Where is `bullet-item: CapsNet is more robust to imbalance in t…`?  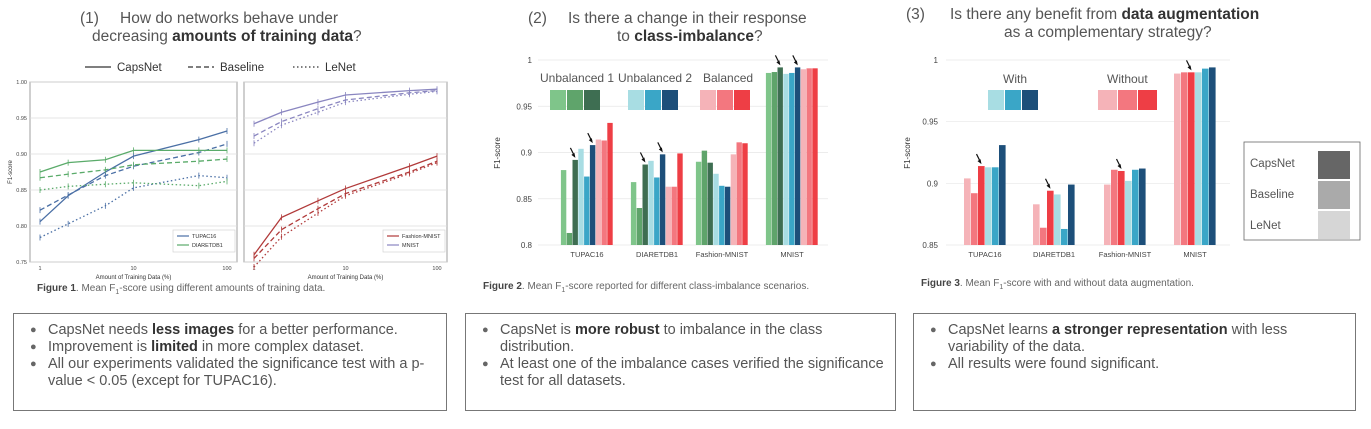 bullet-item: CapsNet is more robust to imbalance in t… is located at coordinates (682, 339).